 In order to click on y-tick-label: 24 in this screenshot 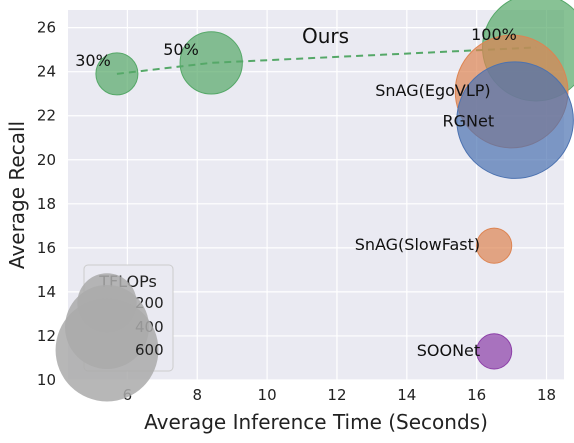, I will do `click(46, 72)`.